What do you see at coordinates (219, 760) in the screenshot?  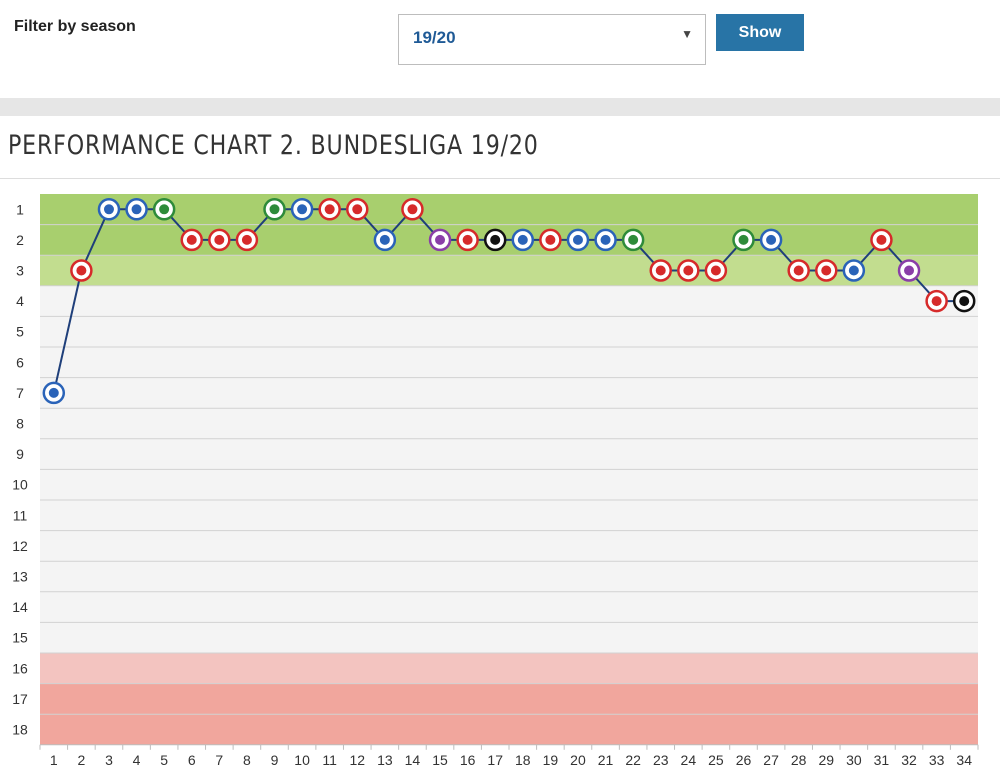 I see `x-tick-label: 7` at bounding box center [219, 760].